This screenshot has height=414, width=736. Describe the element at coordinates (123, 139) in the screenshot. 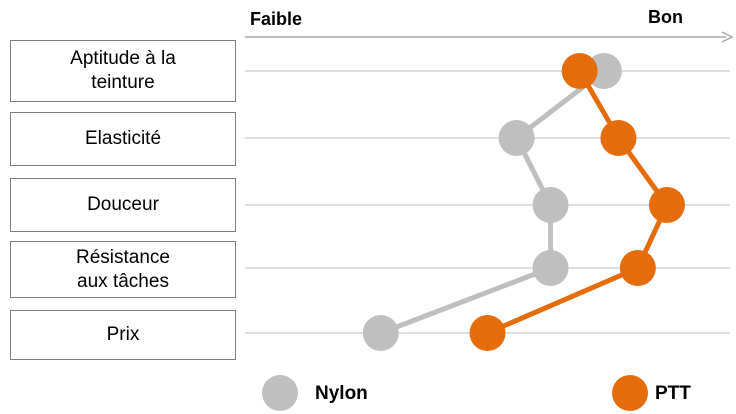

I see `category-box: Elasticité` at that location.